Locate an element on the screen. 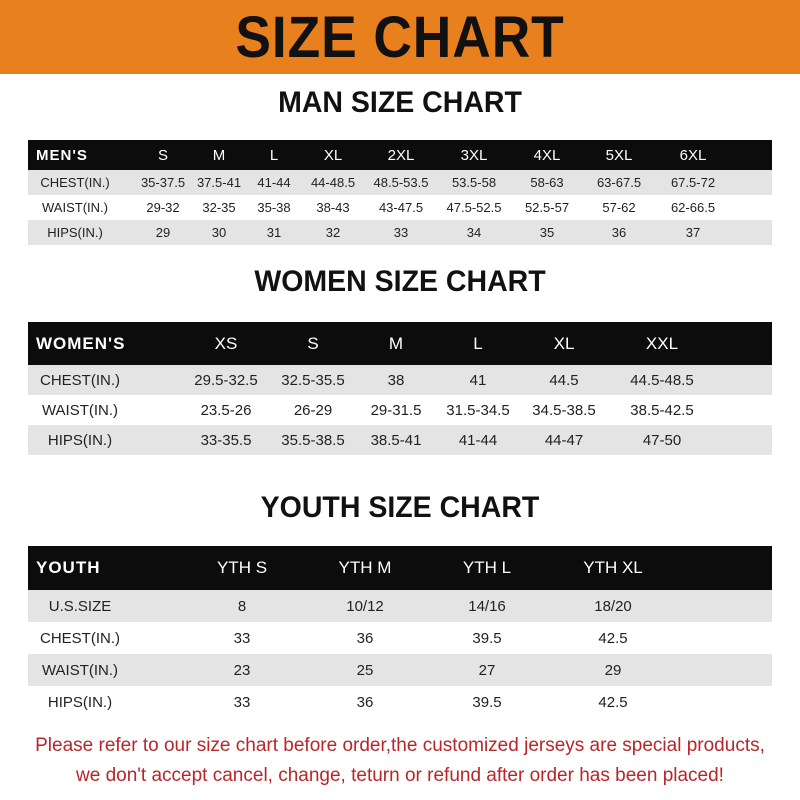 This screenshot has height=800, width=800. size-header: XL is located at coordinates (564, 343).